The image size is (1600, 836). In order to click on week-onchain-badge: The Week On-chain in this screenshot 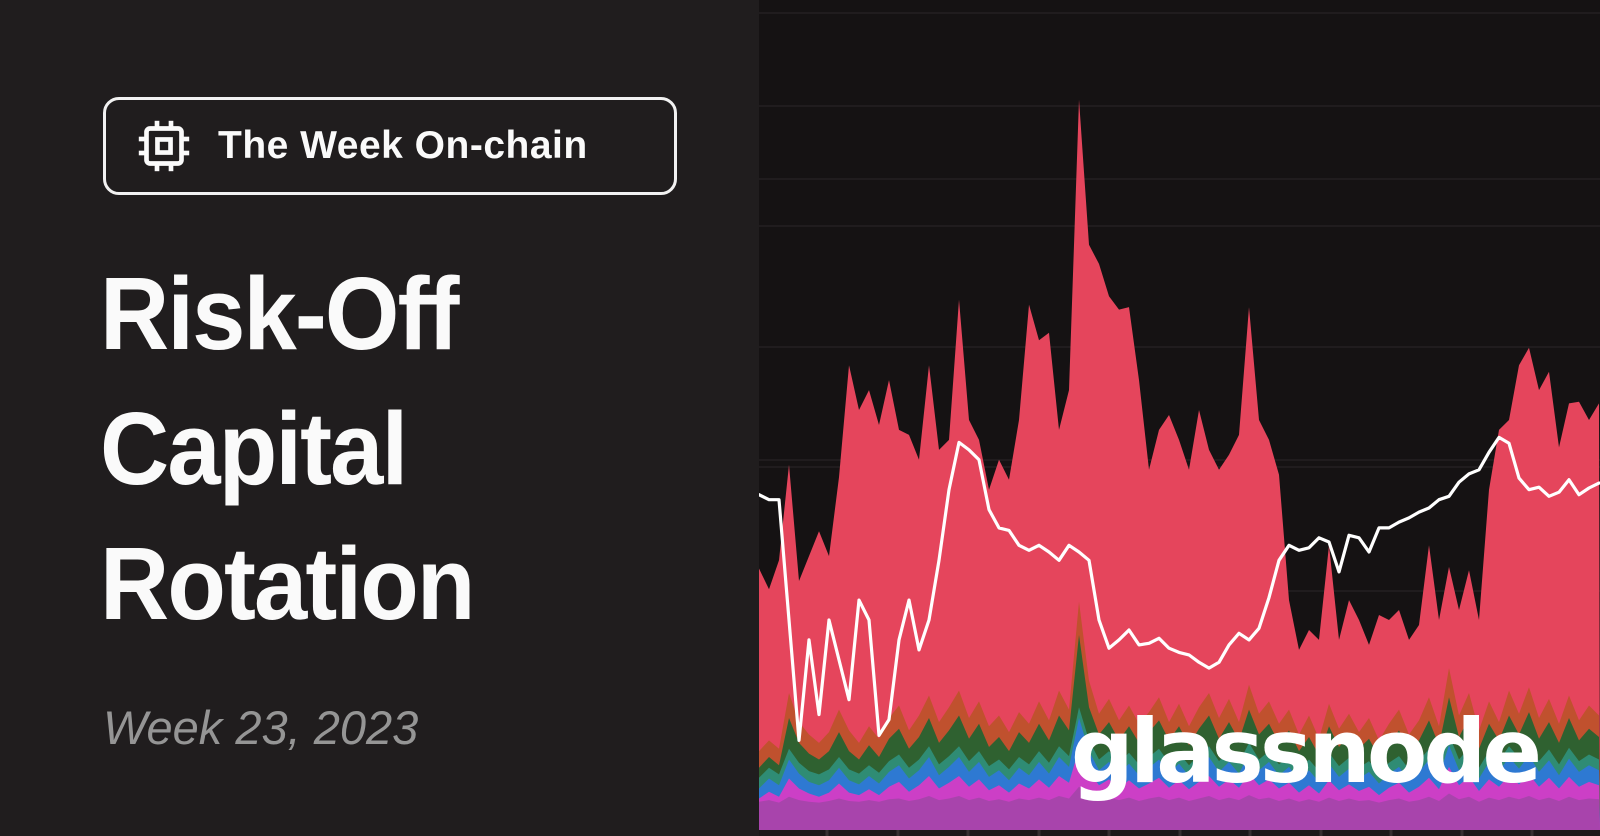, I will do `click(390, 146)`.